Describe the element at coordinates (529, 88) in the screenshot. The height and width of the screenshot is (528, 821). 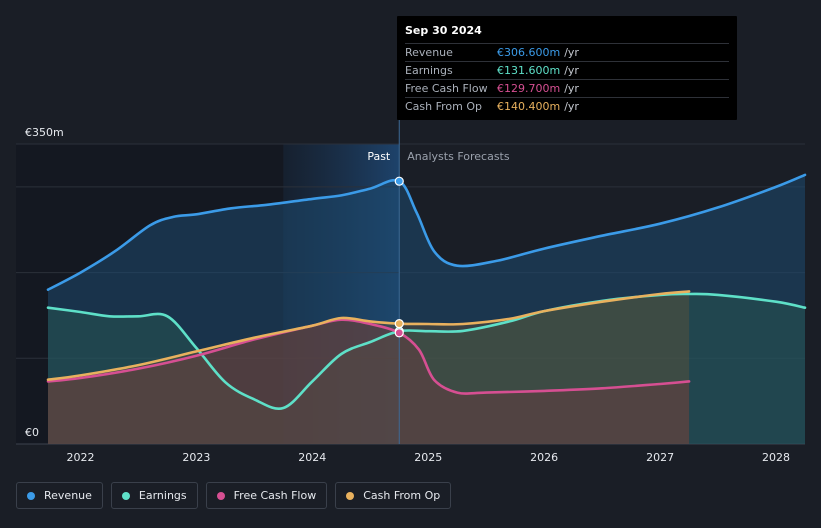
I see `tooltip-value: €129.700m` at that location.